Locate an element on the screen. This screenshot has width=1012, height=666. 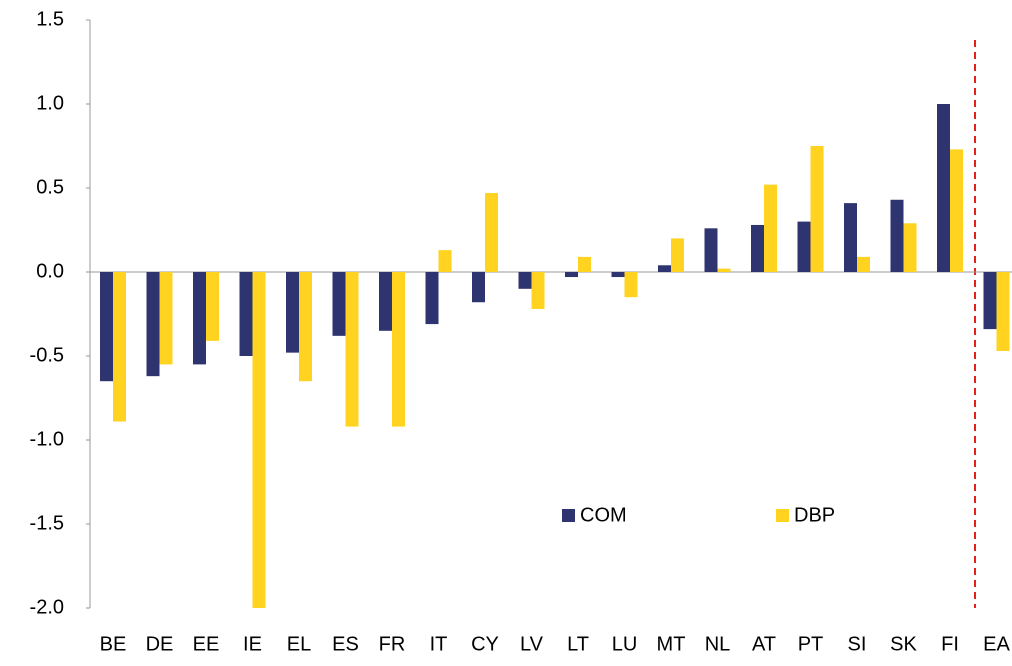
y-tick-label: 1.5 is located at coordinates (50, 19).